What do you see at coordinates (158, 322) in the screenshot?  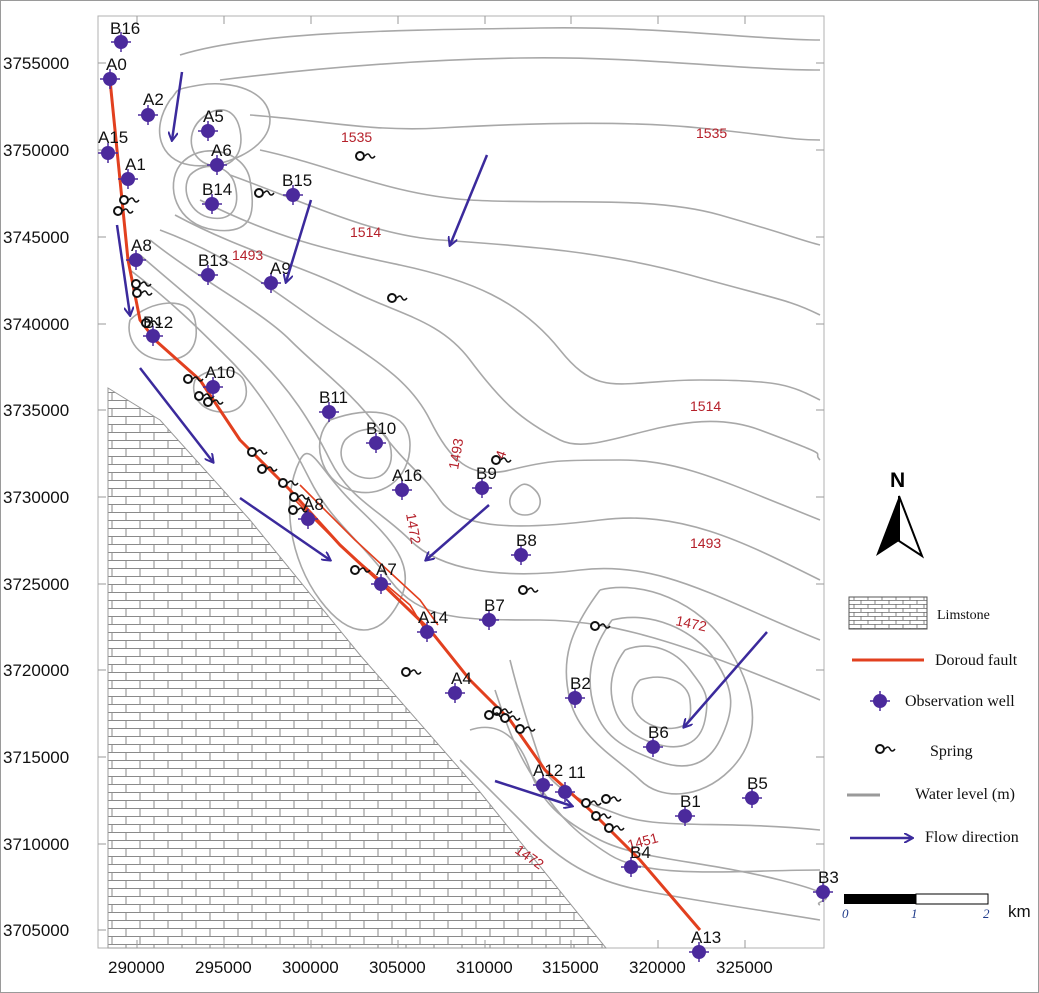 I see `well-label-B12: B12` at bounding box center [158, 322].